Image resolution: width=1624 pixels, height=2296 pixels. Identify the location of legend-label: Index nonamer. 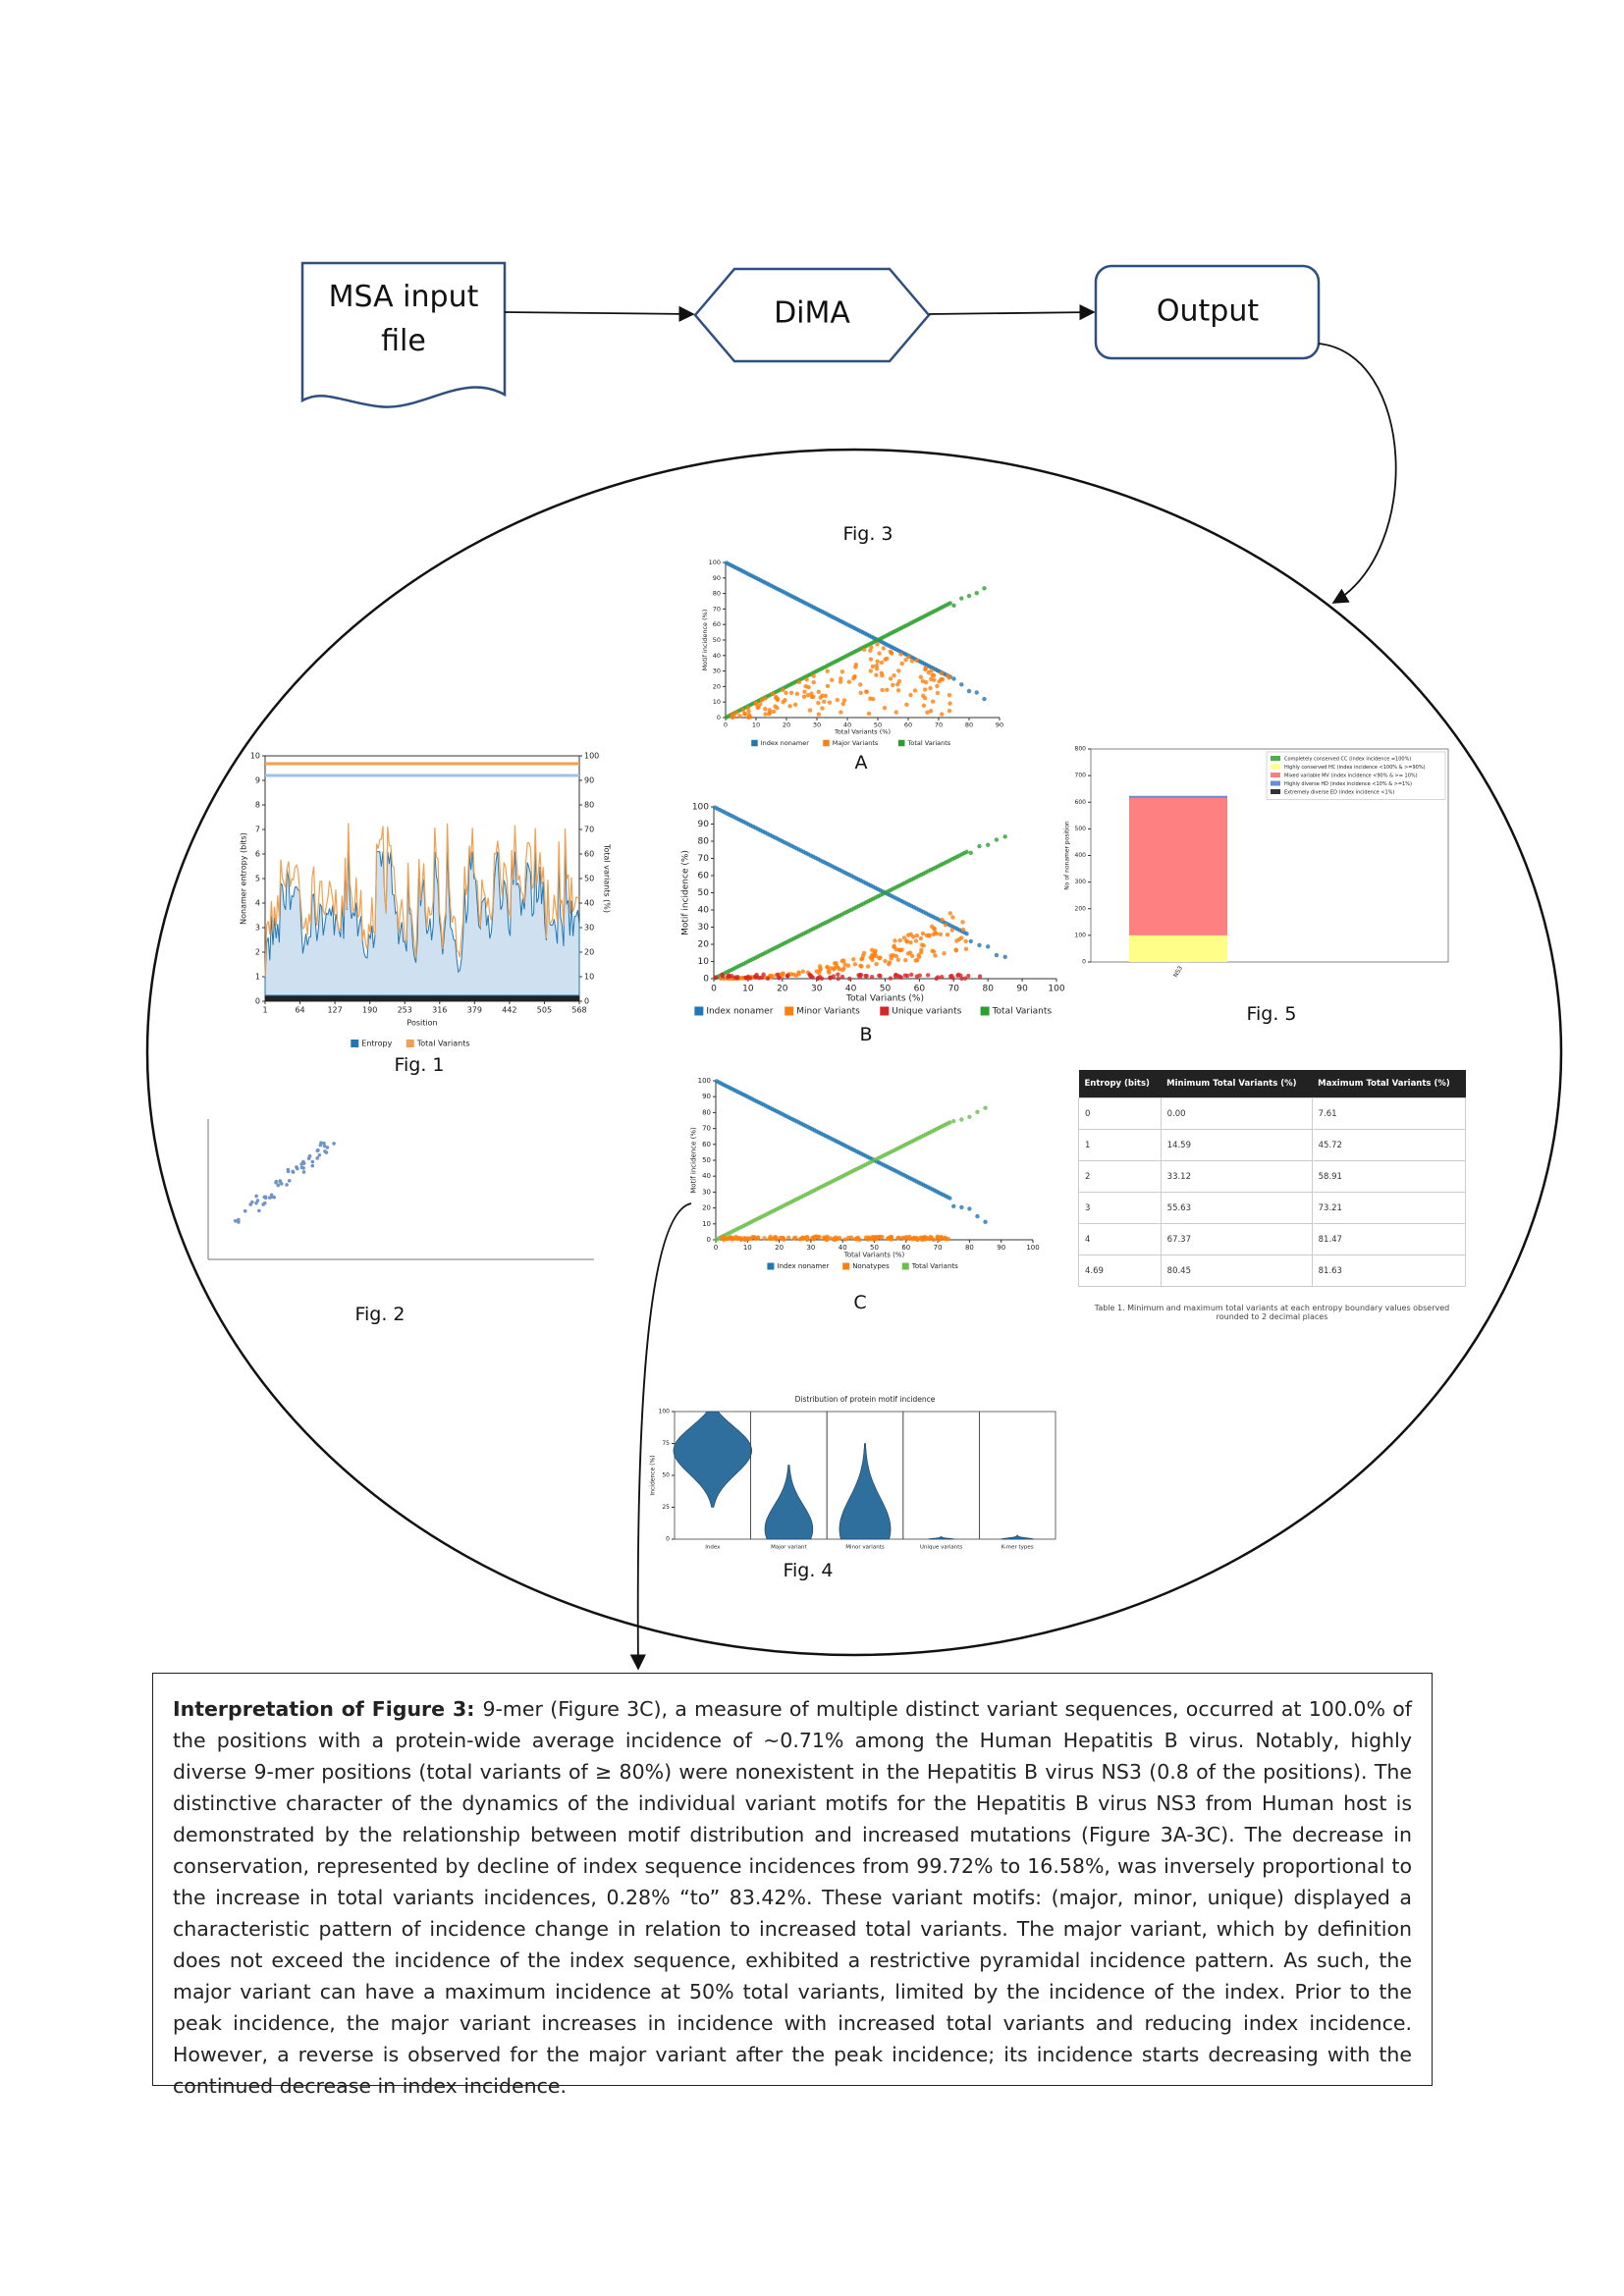
(803, 1266).